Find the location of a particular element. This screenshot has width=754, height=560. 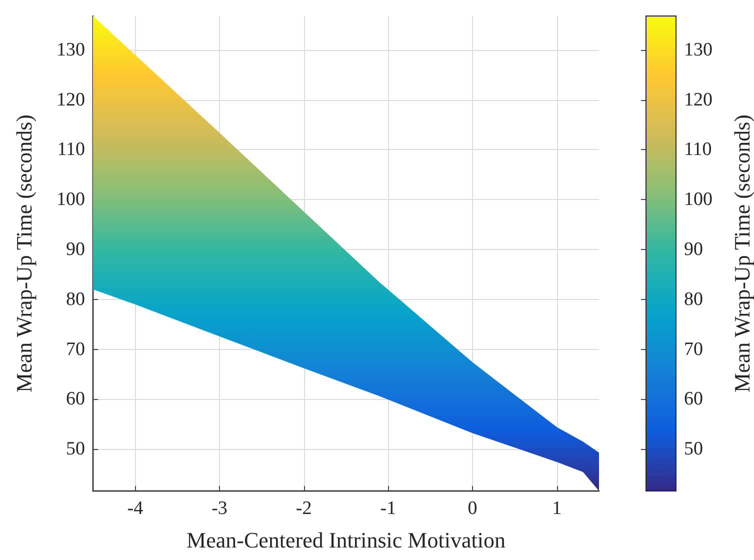

x-tick-label: 0 is located at coordinates (473, 508).